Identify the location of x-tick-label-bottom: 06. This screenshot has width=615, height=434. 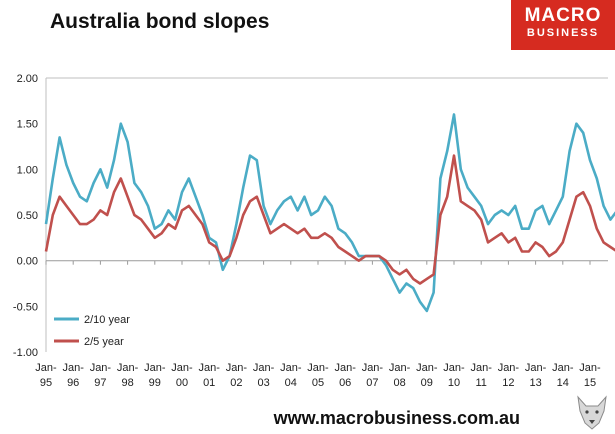
(345, 383).